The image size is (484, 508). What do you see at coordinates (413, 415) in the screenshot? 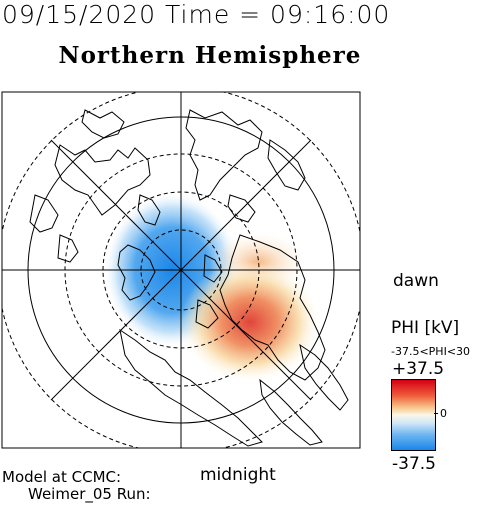
I see `colorbar` at bounding box center [413, 415].